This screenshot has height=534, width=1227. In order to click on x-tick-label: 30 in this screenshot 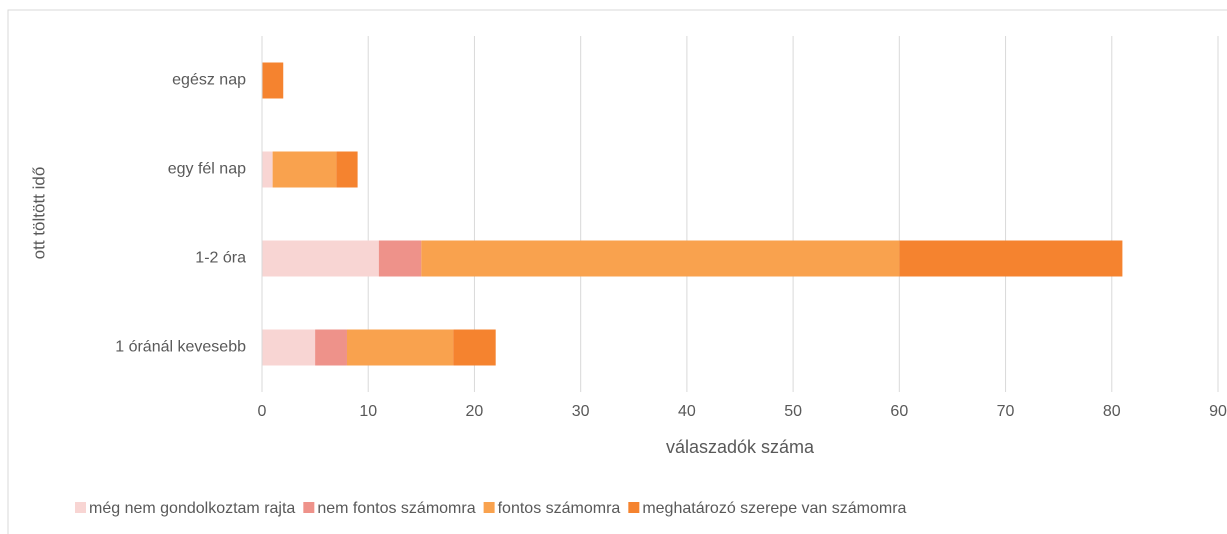, I will do `click(581, 411)`.